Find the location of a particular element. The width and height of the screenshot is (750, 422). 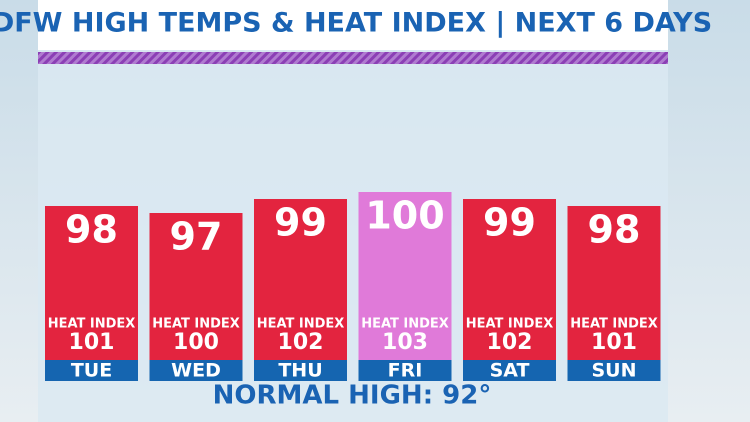

heat-index-value: 103 is located at coordinates (405, 342).